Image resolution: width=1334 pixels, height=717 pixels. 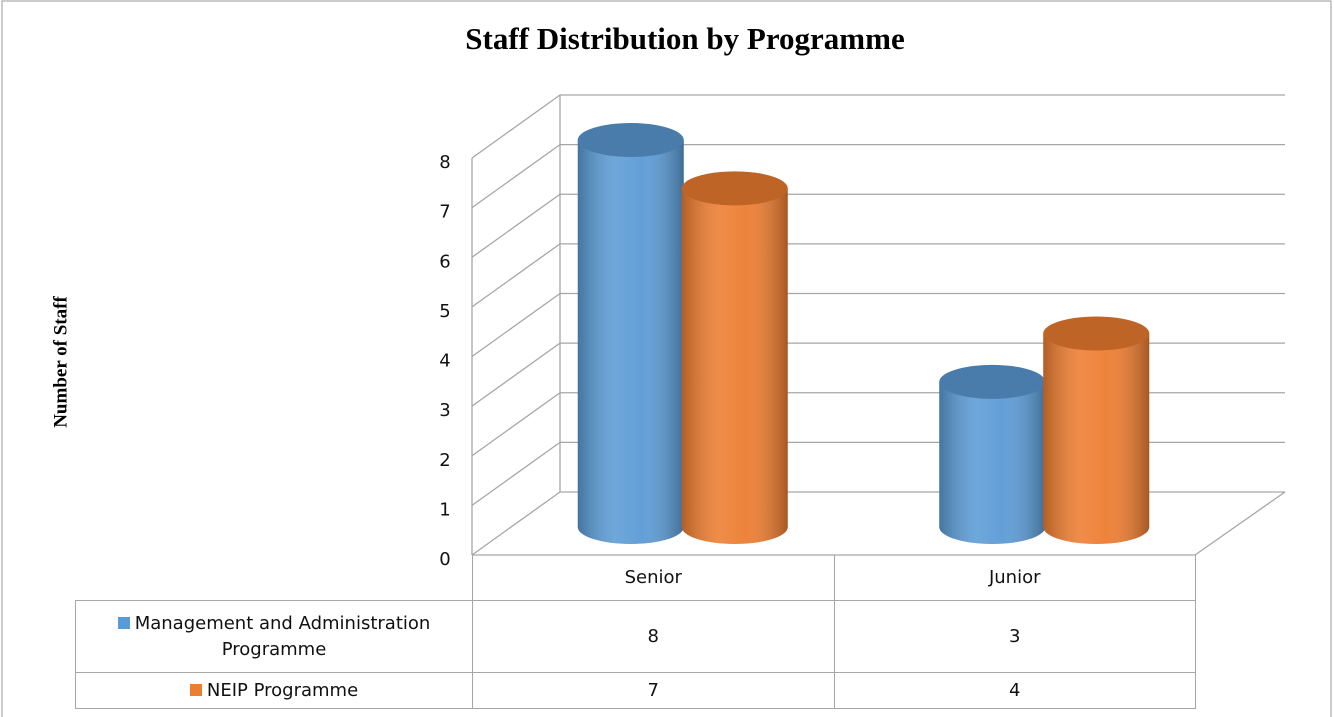 What do you see at coordinates (879, 523) in the screenshot?
I see `floor-edge` at bounding box center [879, 523].